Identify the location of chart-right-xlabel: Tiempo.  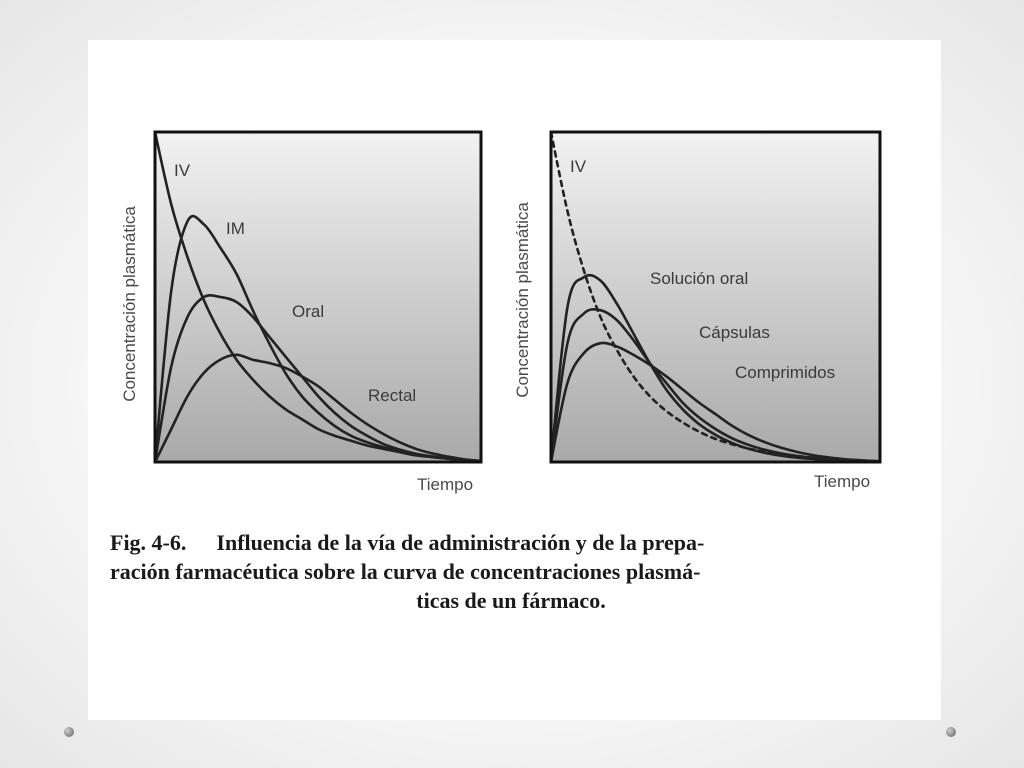
(842, 481).